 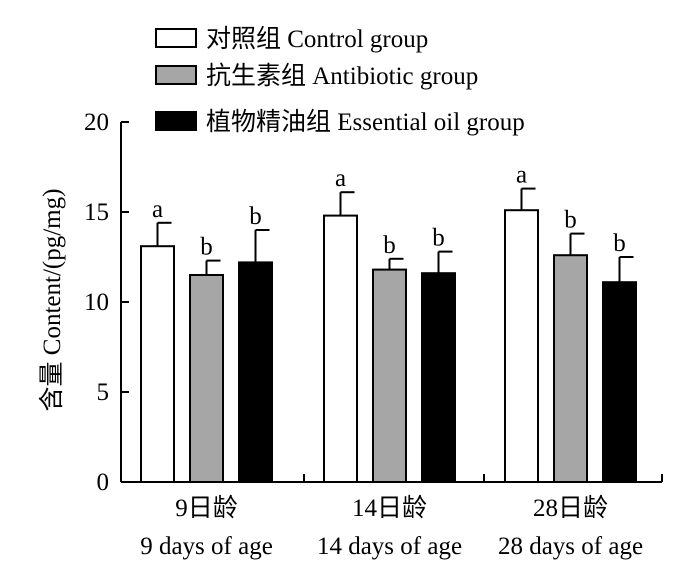 I want to click on y-tick-label: 0, so click(x=103, y=482).